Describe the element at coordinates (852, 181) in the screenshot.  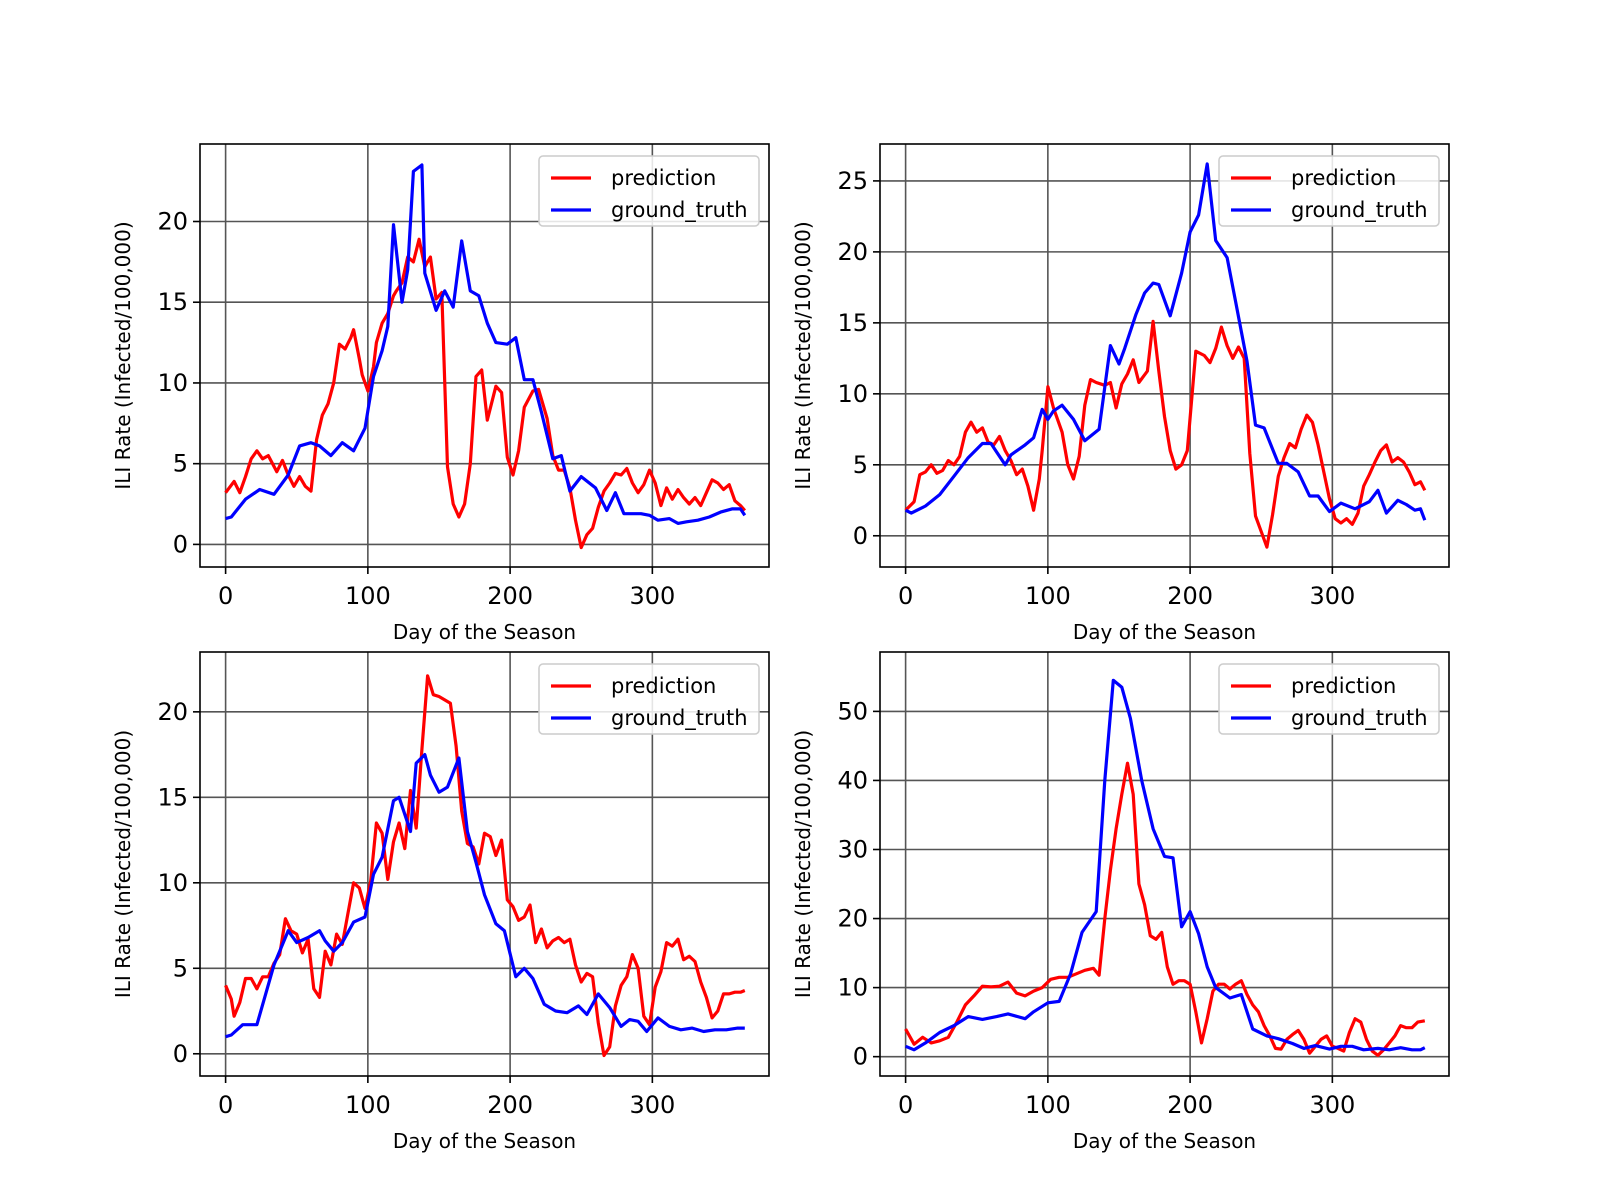
I see `y-tick-label: 25` at that location.